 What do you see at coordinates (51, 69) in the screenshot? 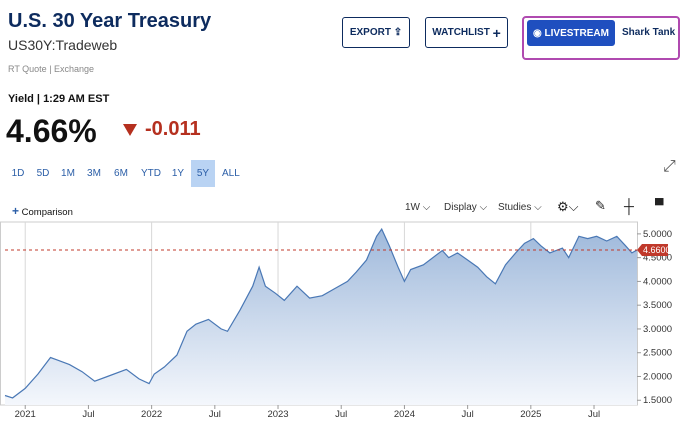
I see `quote-source: RT Quote | Exchange` at bounding box center [51, 69].